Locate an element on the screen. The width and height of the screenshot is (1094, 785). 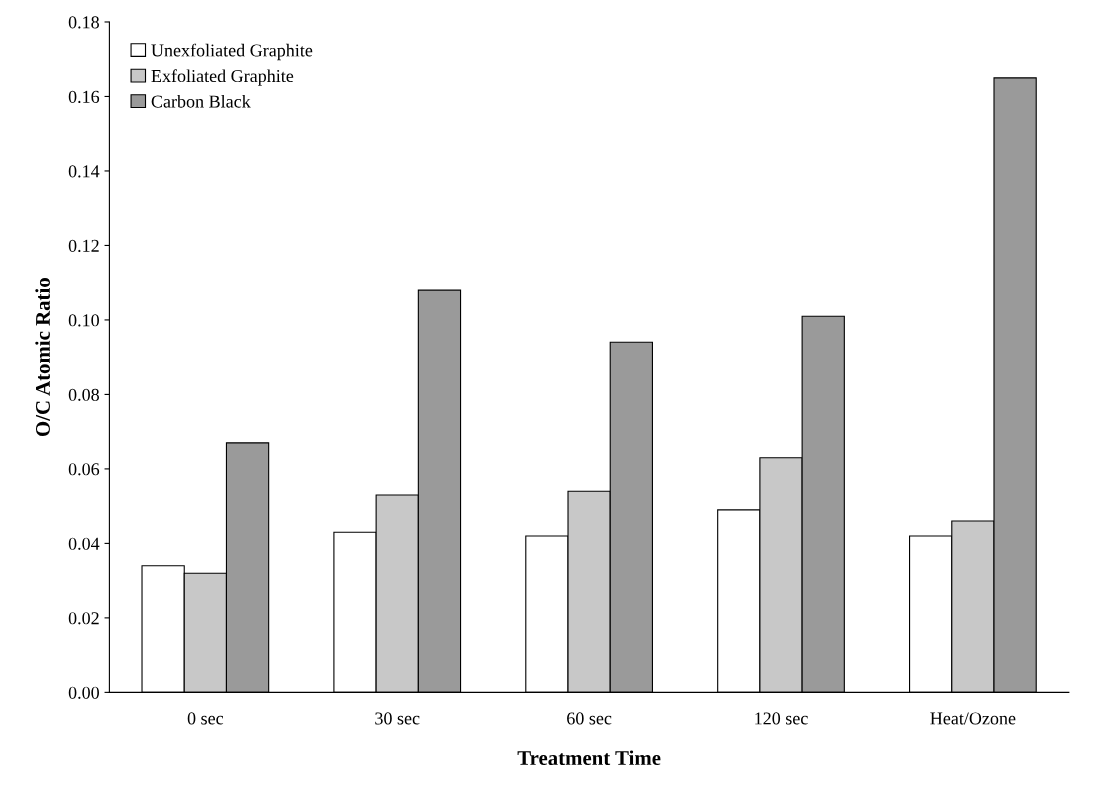
y-tick-label: 0.04 is located at coordinates (84, 543).